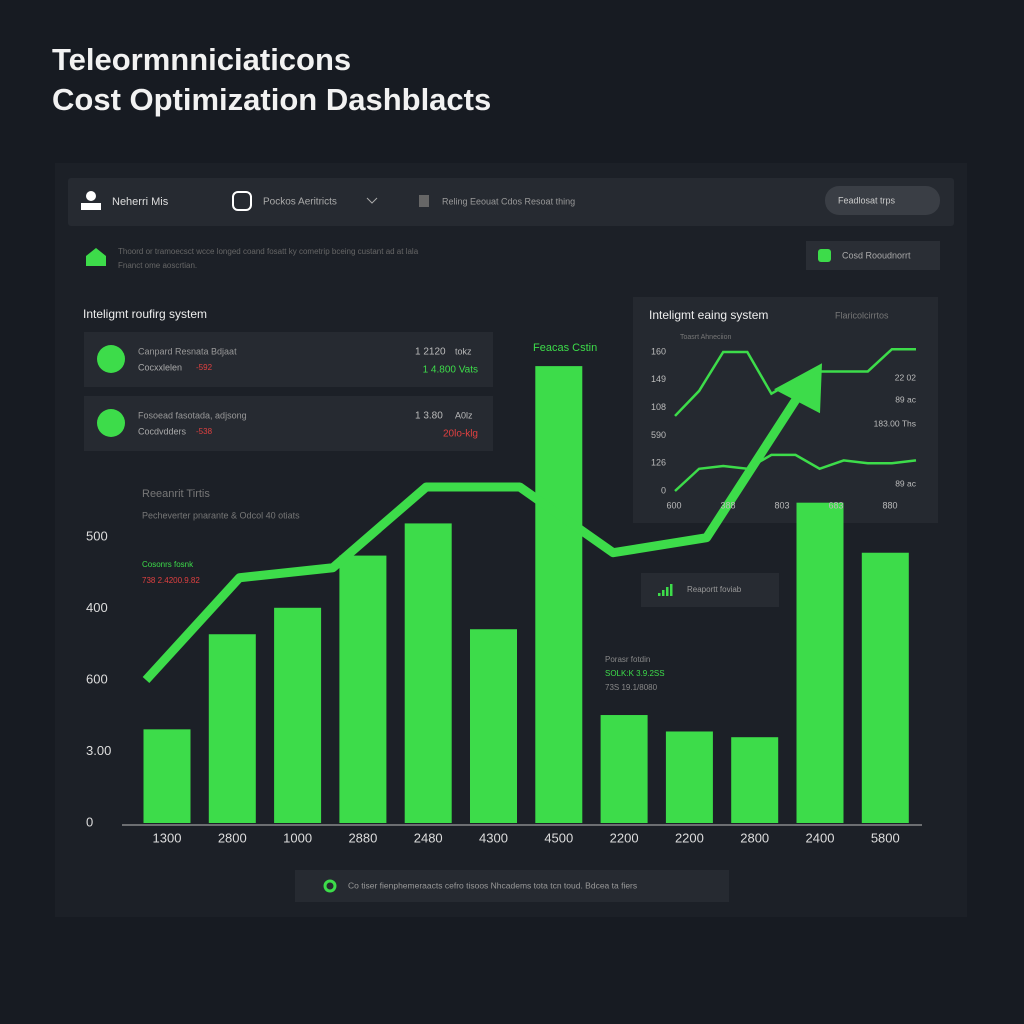 The image size is (1024, 1024). I want to click on footer-bar, so click(512, 886).